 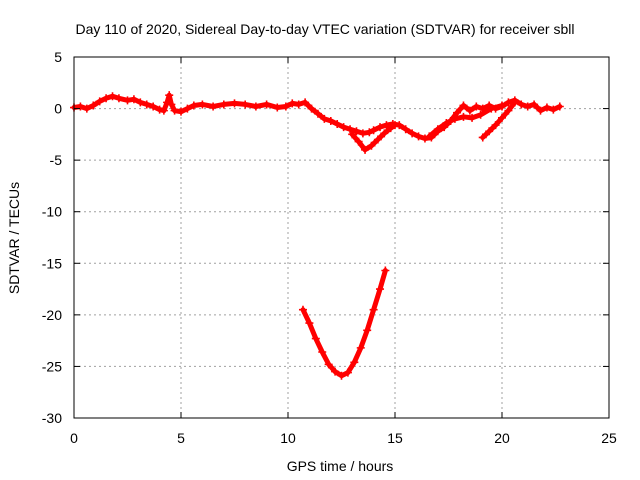 What do you see at coordinates (343, 438) in the screenshot?
I see `x-tick-labels: 0 5 10 15 20 25` at bounding box center [343, 438].